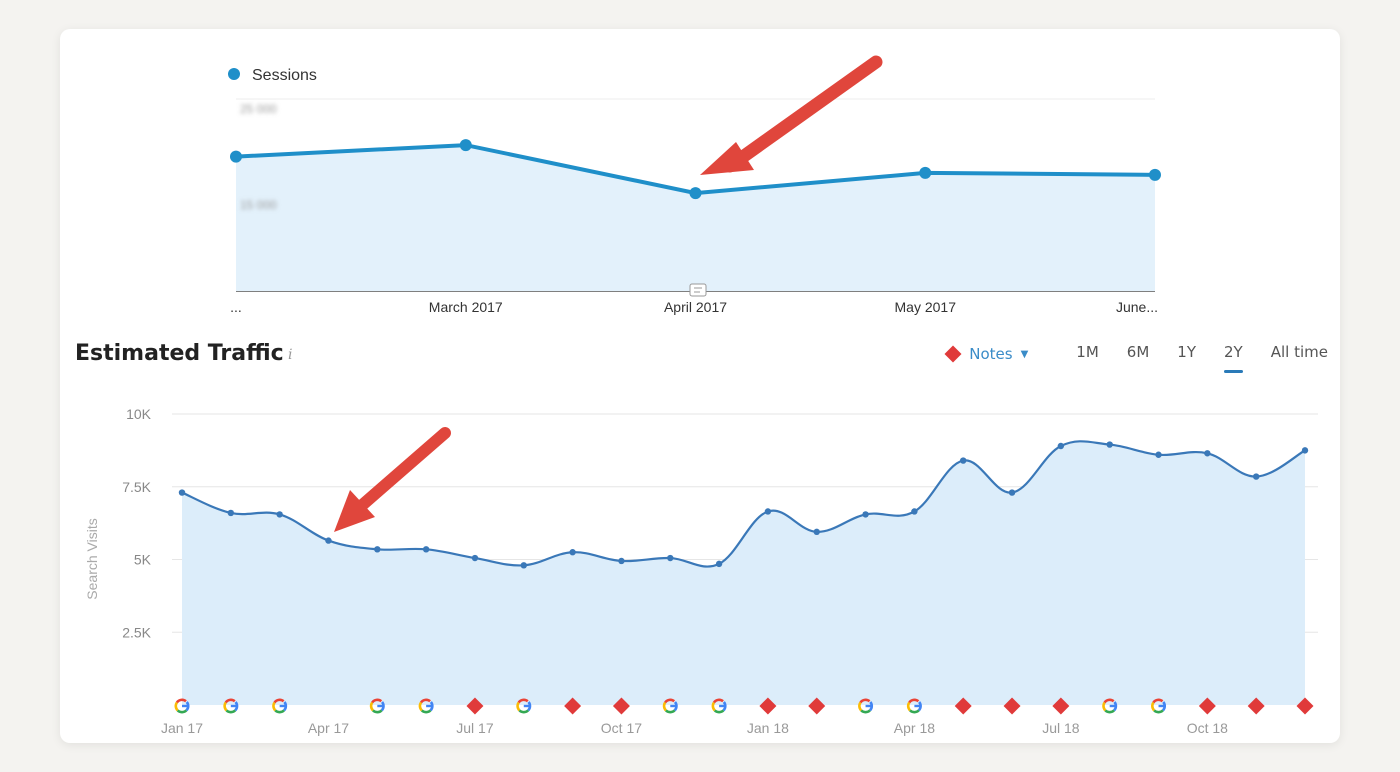  What do you see at coordinates (621, 728) in the screenshot?
I see `x-tick-label: Oct 17` at bounding box center [621, 728].